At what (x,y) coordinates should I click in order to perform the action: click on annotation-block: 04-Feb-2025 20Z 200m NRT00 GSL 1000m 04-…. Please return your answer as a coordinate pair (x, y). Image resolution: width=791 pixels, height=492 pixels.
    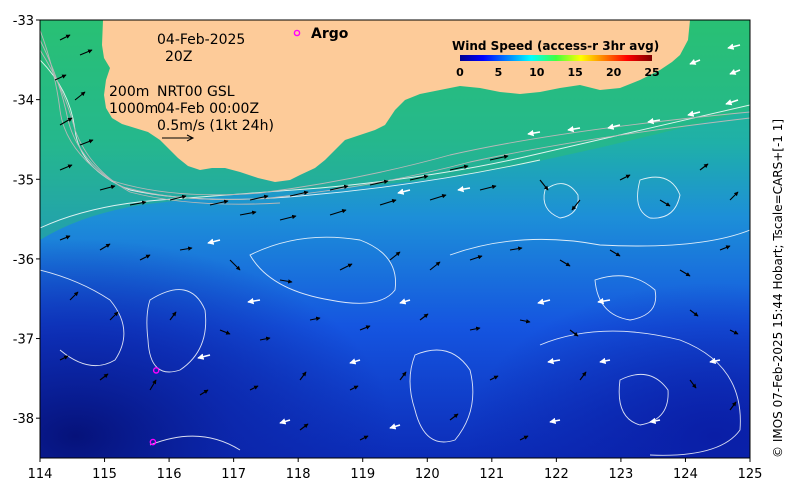
    Looking at the image, I should click on (191, 87).